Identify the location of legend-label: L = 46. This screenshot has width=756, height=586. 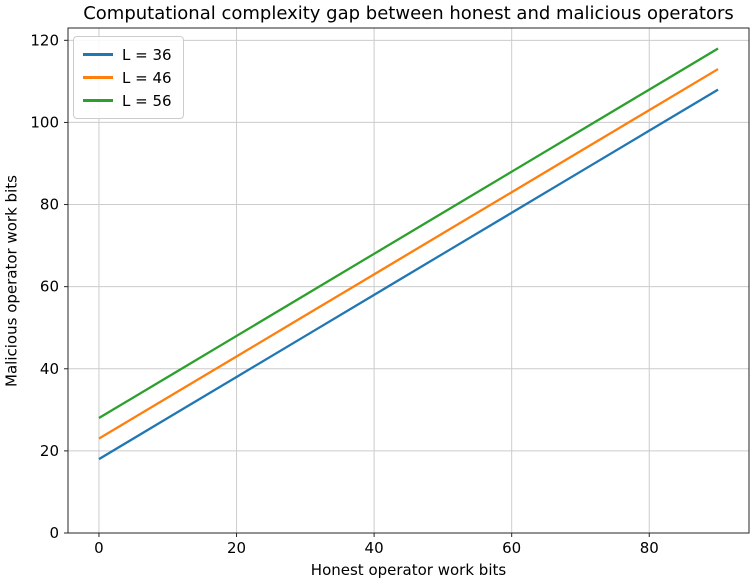
(147, 77).